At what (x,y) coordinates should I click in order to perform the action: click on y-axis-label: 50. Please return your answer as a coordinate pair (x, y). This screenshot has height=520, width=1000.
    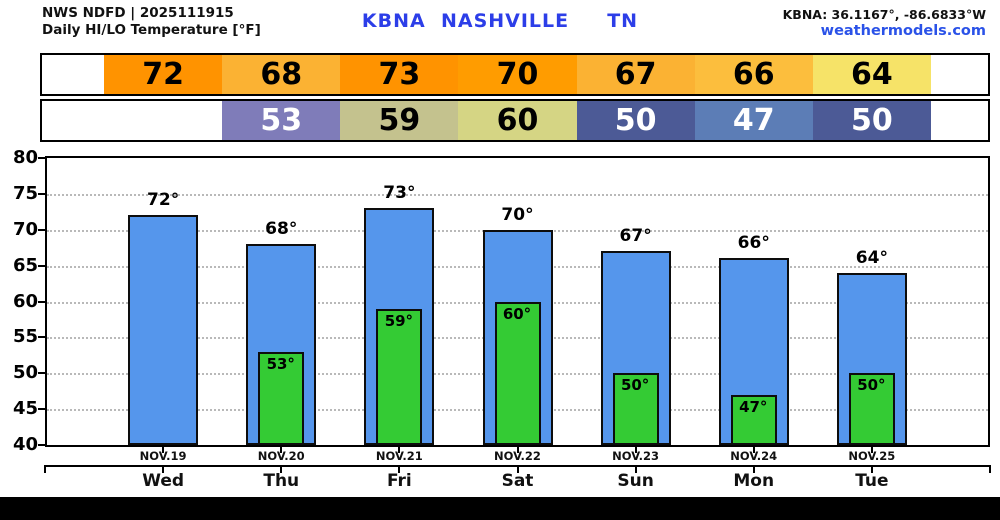
    Looking at the image, I should click on (25, 373).